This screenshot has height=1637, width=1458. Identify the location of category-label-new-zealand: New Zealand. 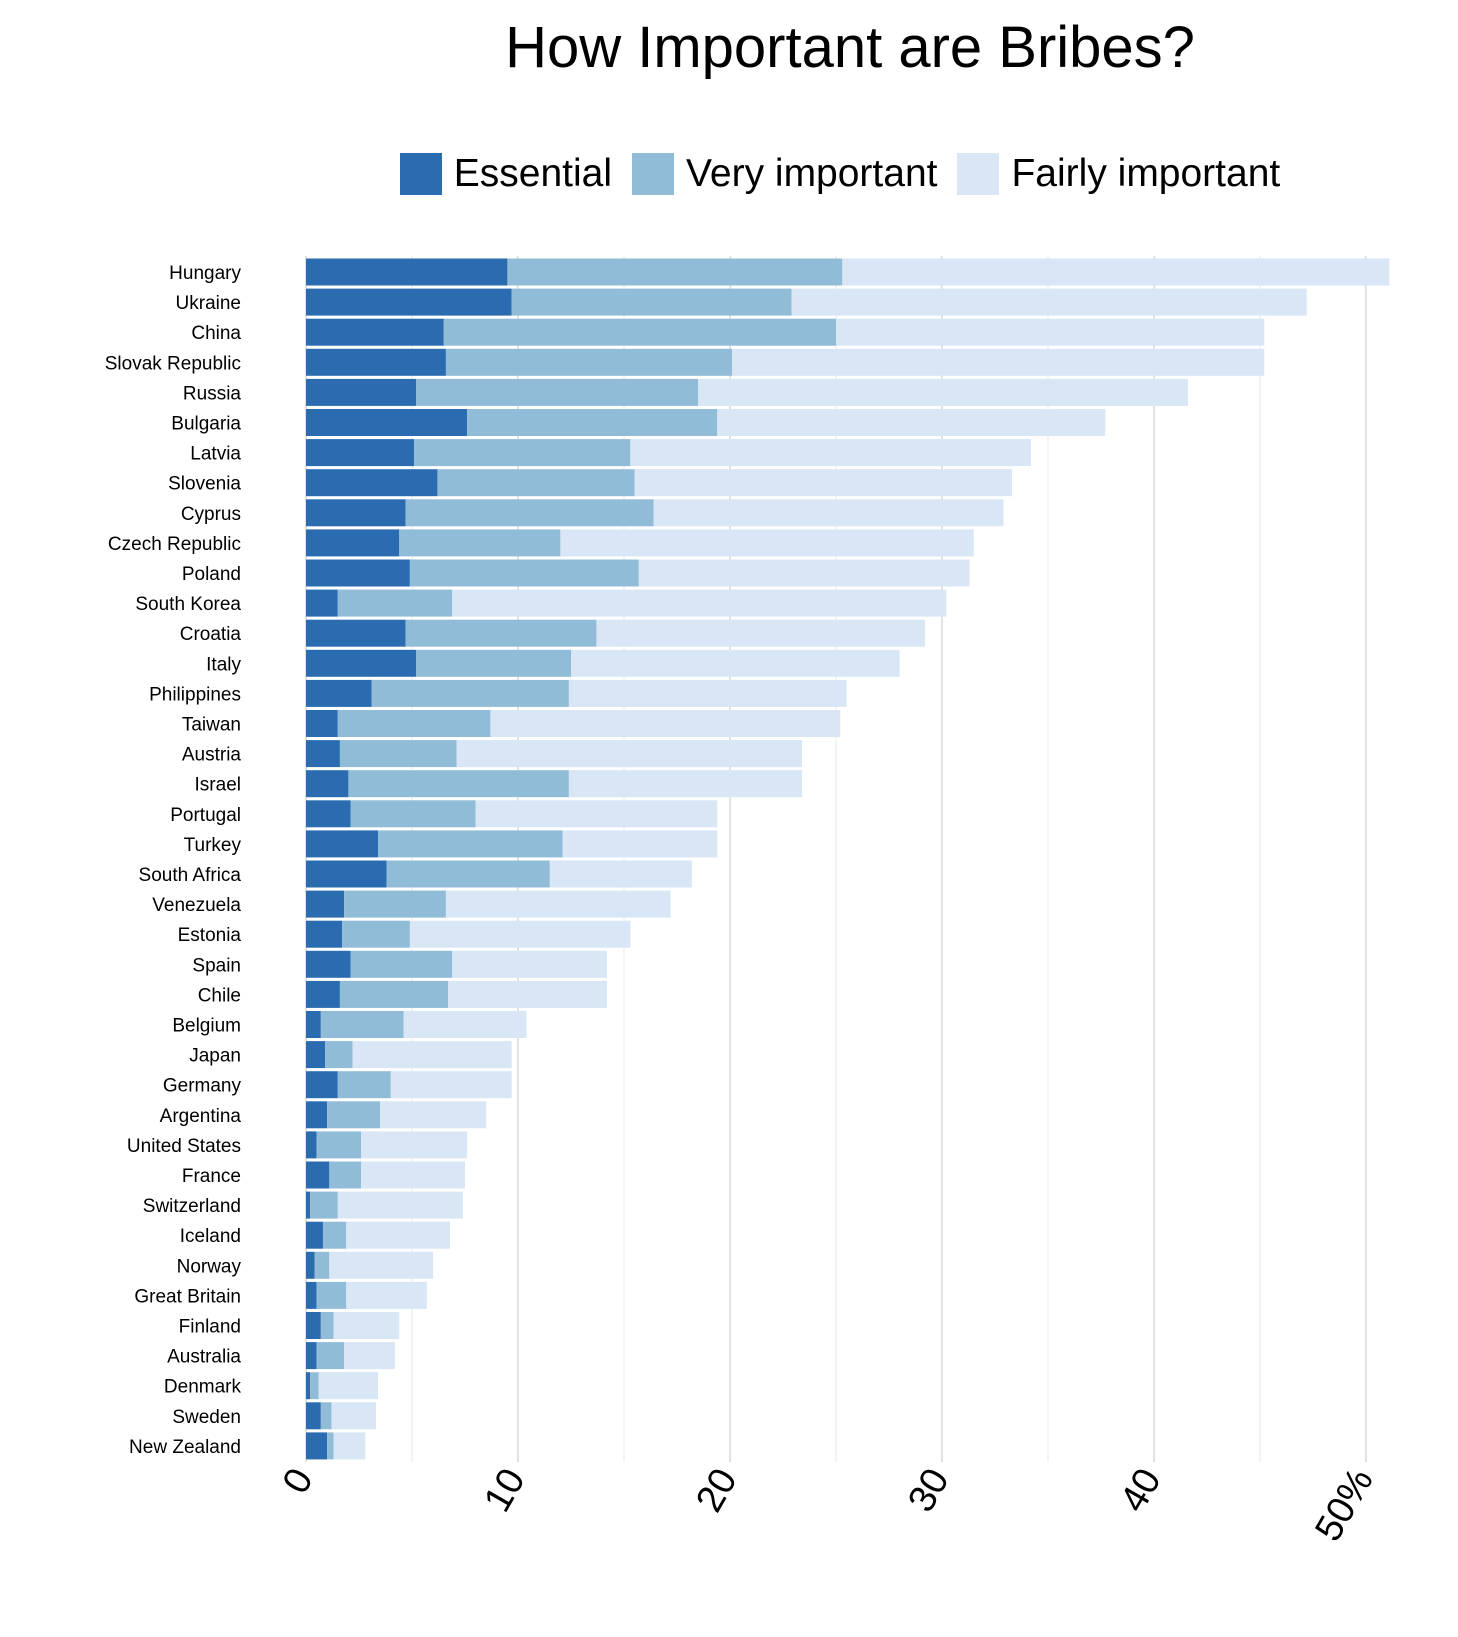
(185, 1447).